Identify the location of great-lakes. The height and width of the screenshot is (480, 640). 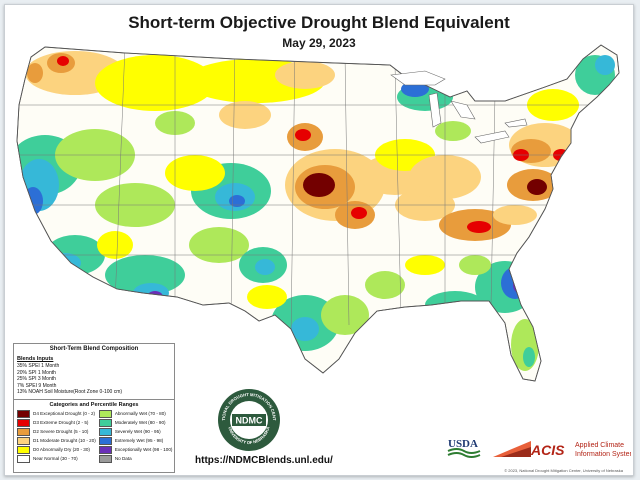
(459, 107).